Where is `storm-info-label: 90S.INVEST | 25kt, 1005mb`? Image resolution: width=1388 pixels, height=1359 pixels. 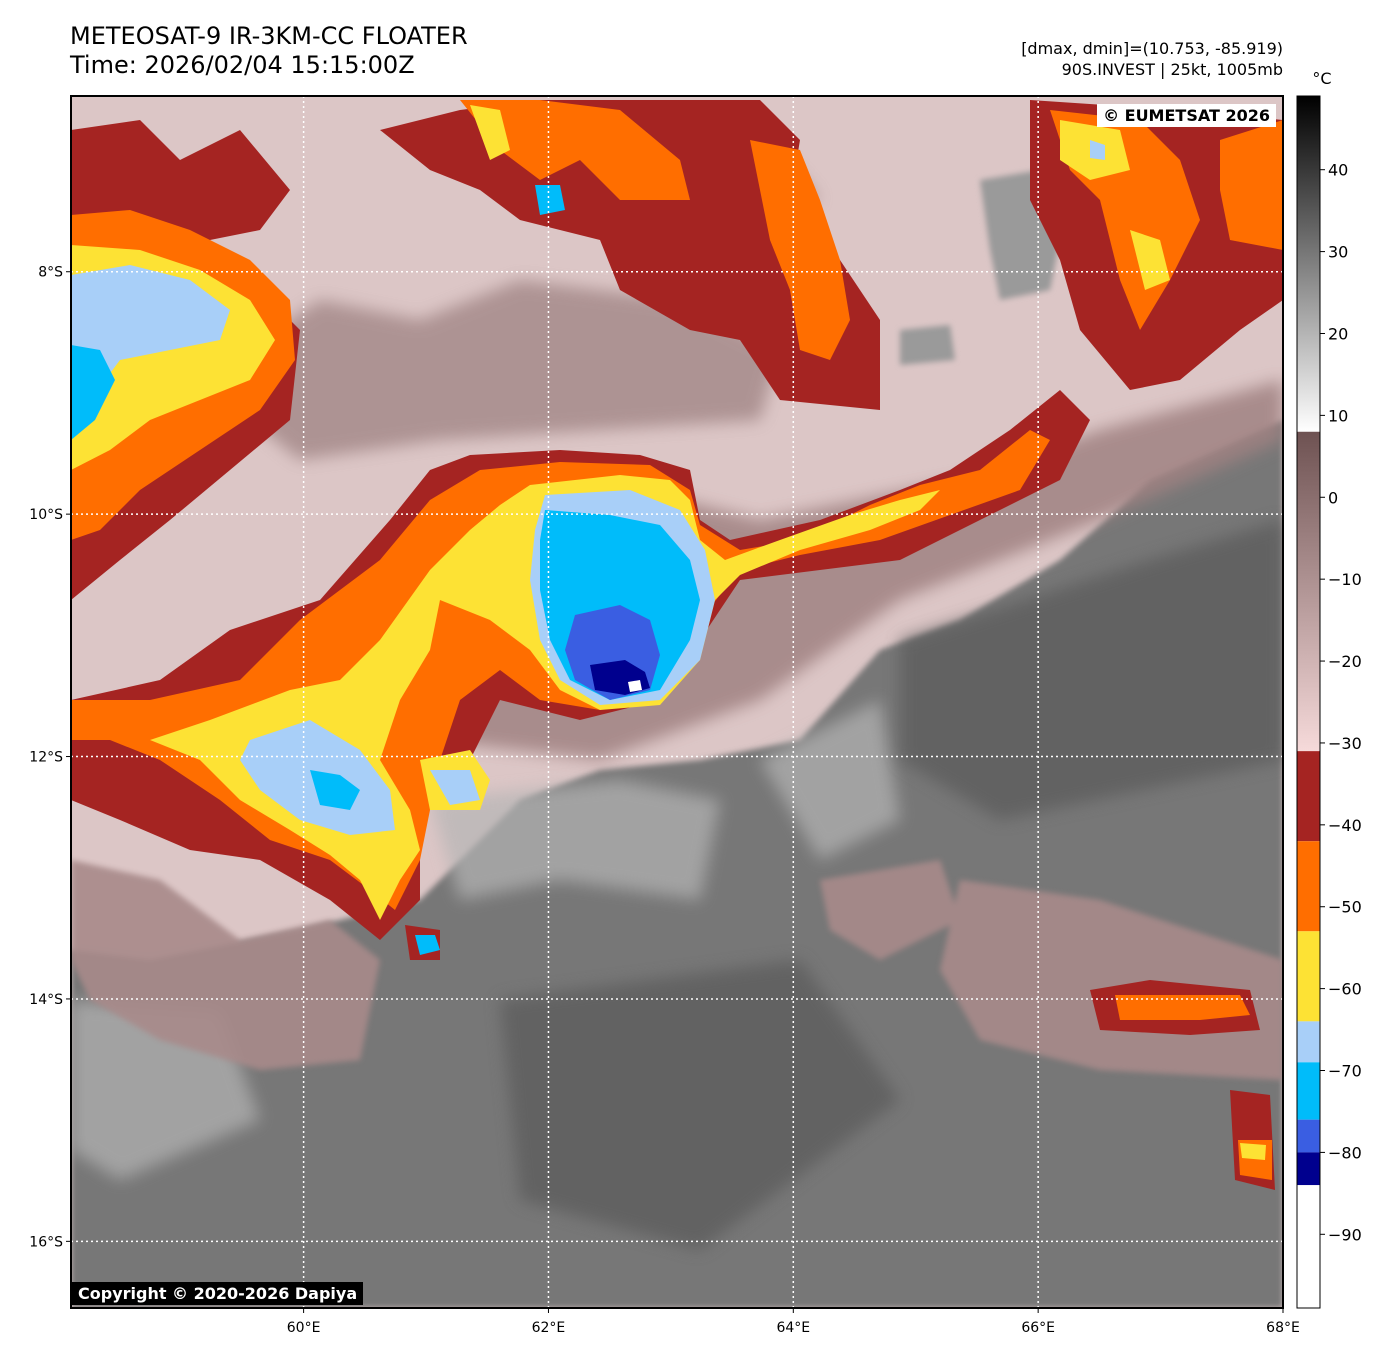
storm-info-label: 90S.INVEST | 25kt, 1005mb is located at coordinates (1172, 69).